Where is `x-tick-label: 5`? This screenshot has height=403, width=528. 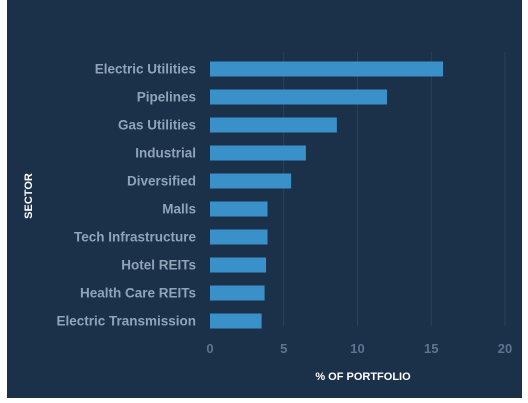 x-tick-label: 5 is located at coordinates (283, 348).